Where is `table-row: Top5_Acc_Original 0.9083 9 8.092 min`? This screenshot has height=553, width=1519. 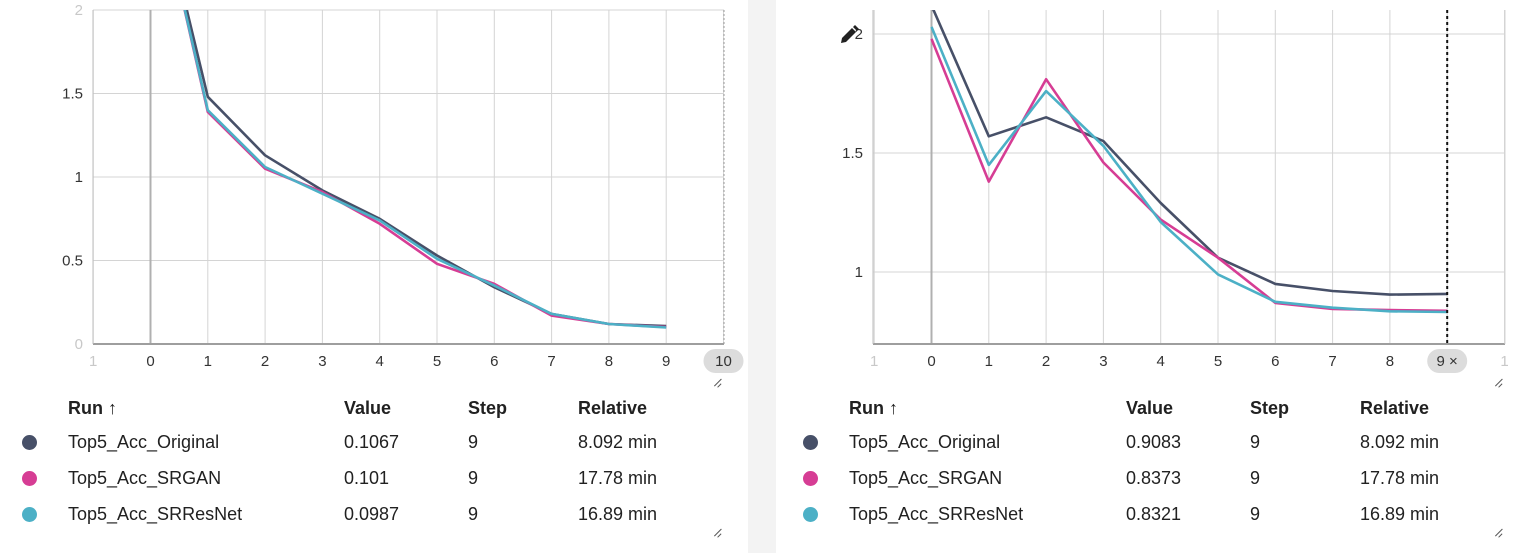
table-row: Top5_Acc_Original 0.9083 9 8.092 min is located at coordinates (1151, 442).